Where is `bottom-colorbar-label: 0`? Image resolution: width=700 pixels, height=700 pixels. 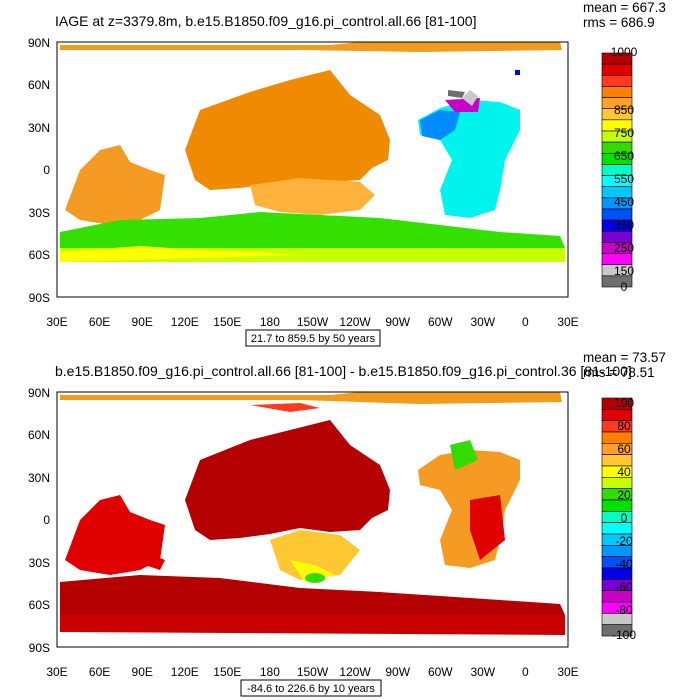 bottom-colorbar-label: 0 is located at coordinates (624, 518).